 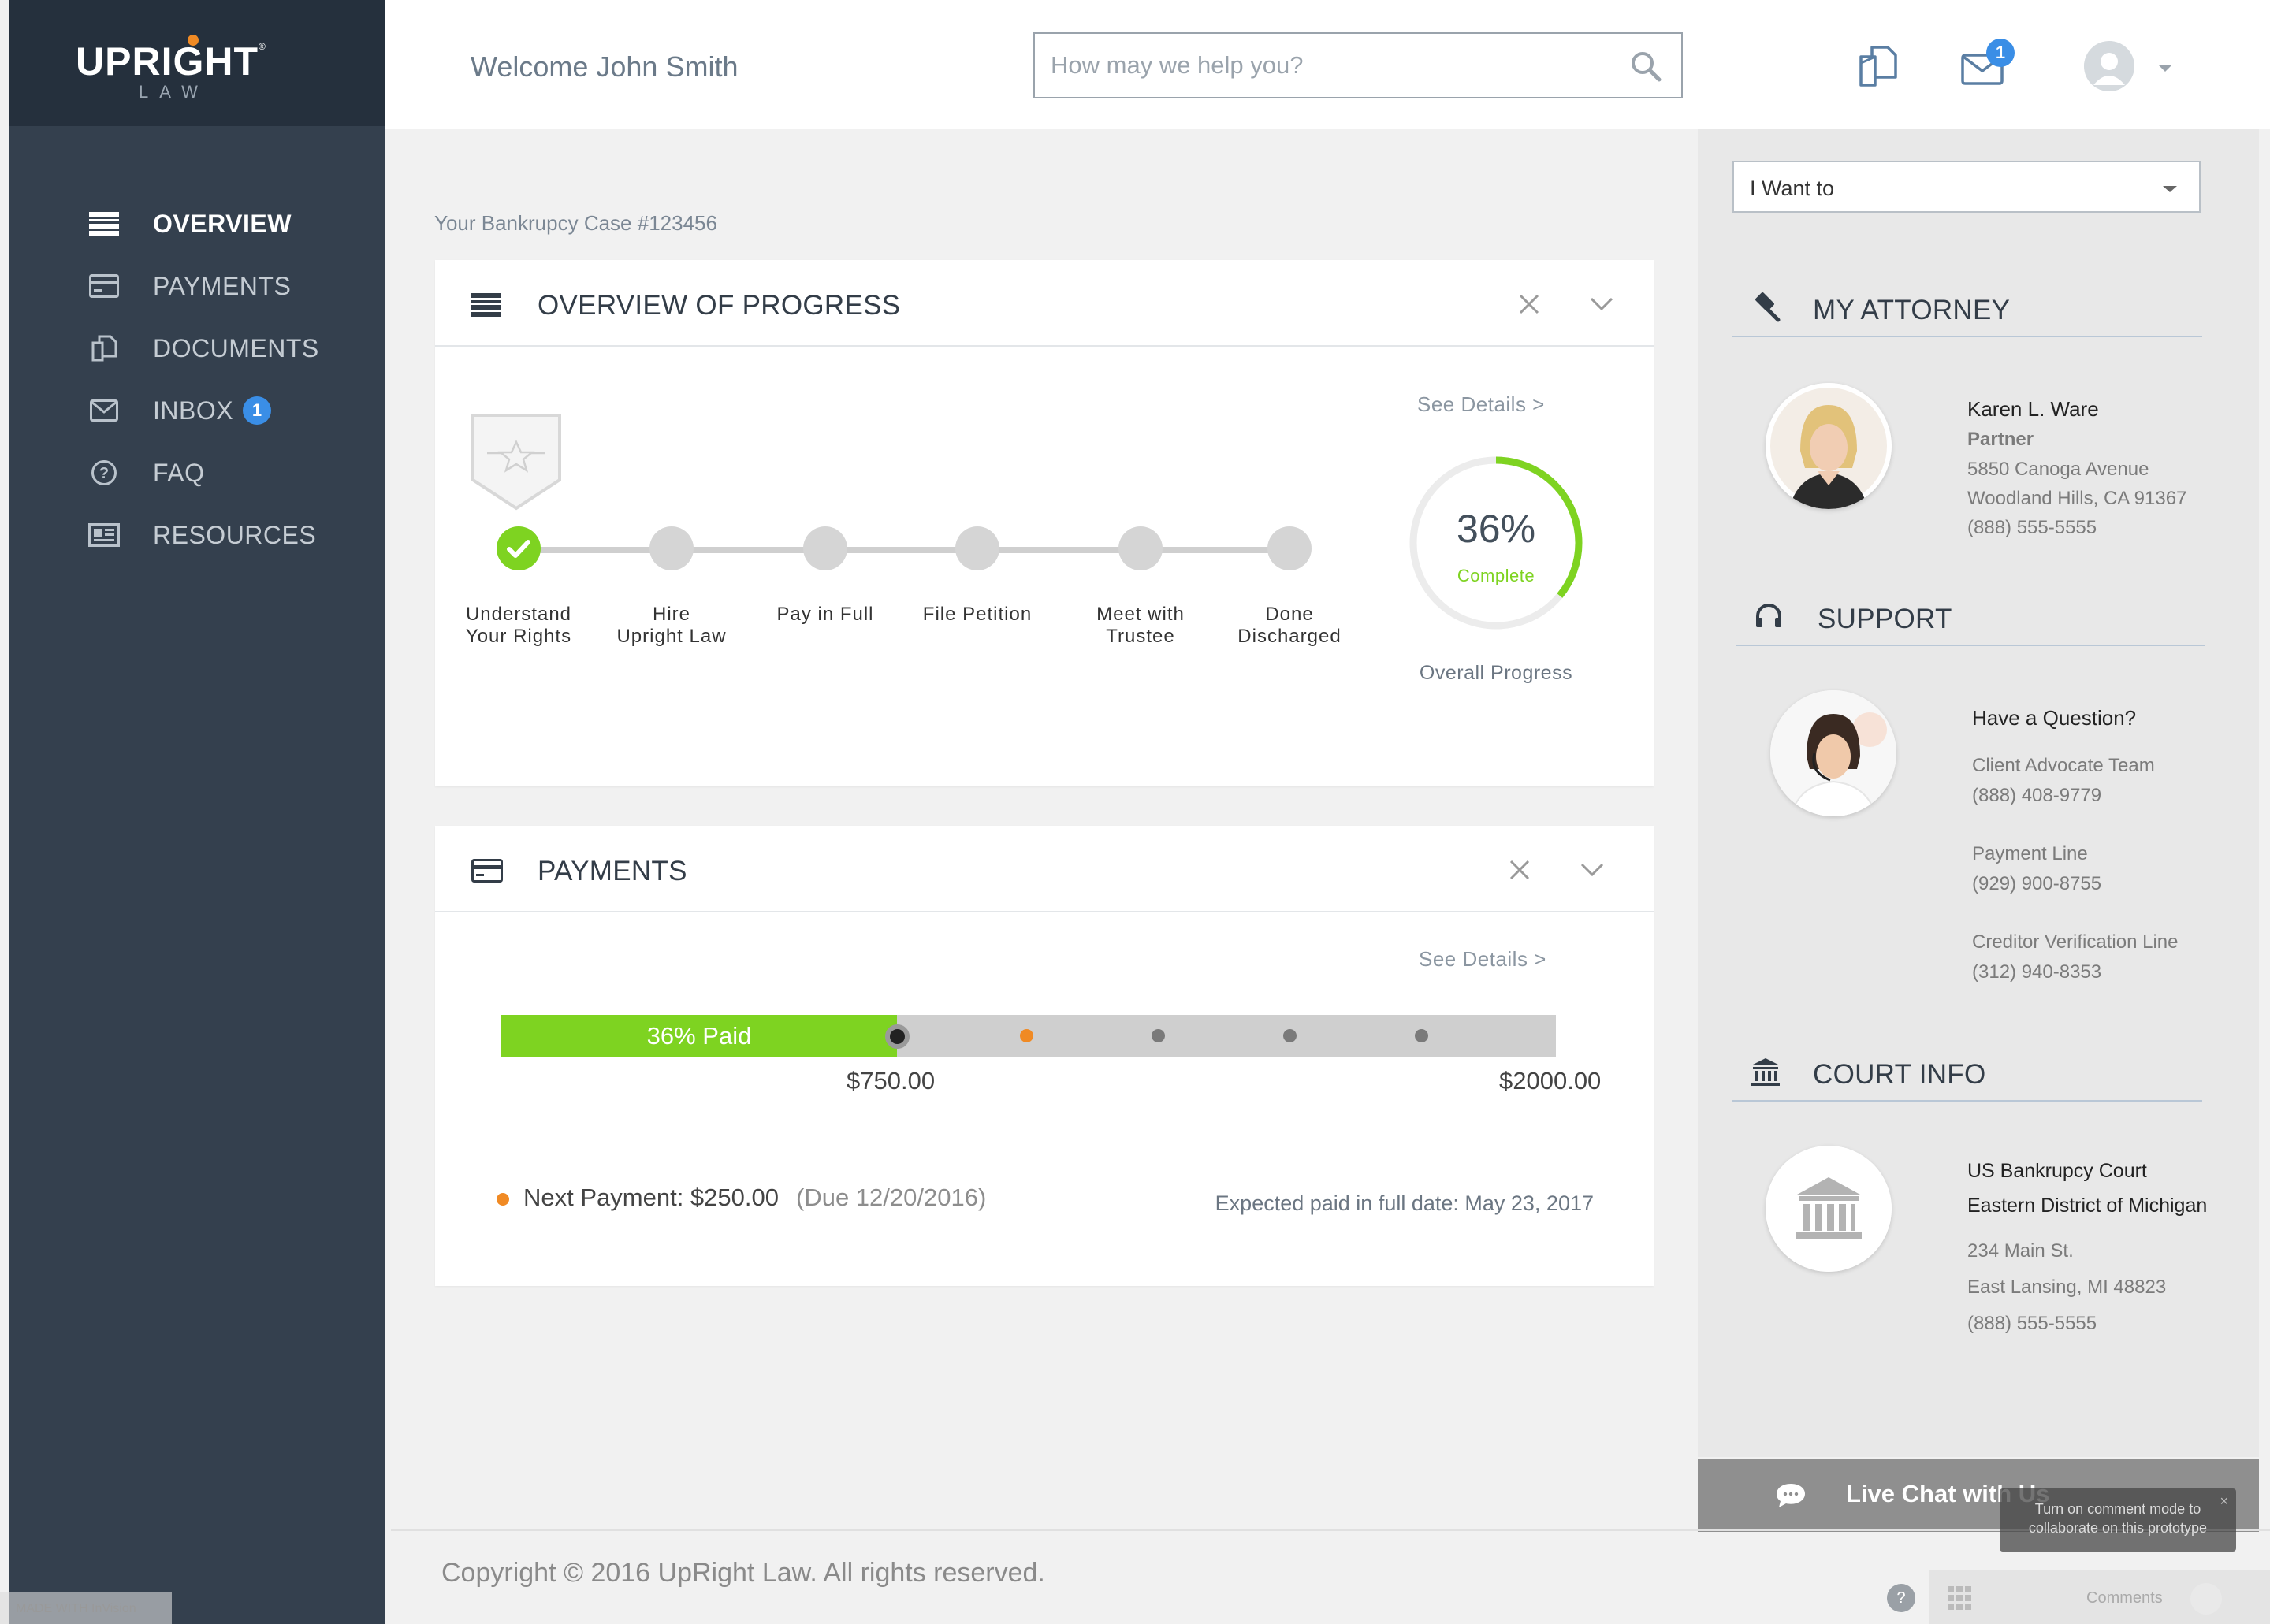 I want to click on sidebar-item-resources: RESOURCES, so click(x=197, y=535).